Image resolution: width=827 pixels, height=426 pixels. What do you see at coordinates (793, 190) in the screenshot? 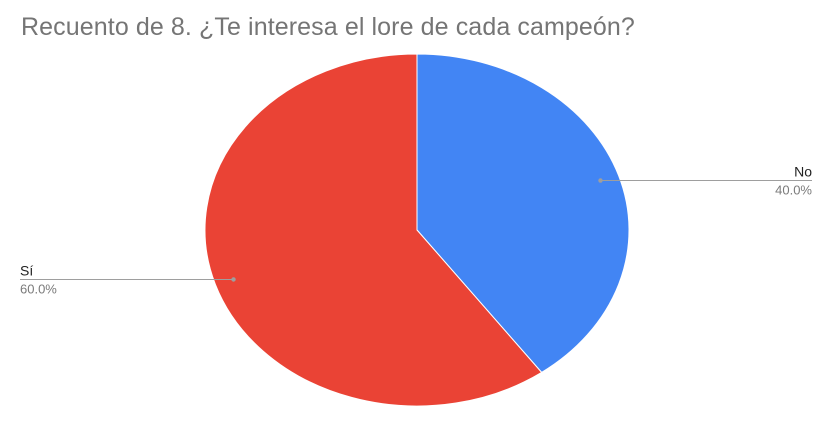
I see `slice-percent-no: 40.0%` at bounding box center [793, 190].